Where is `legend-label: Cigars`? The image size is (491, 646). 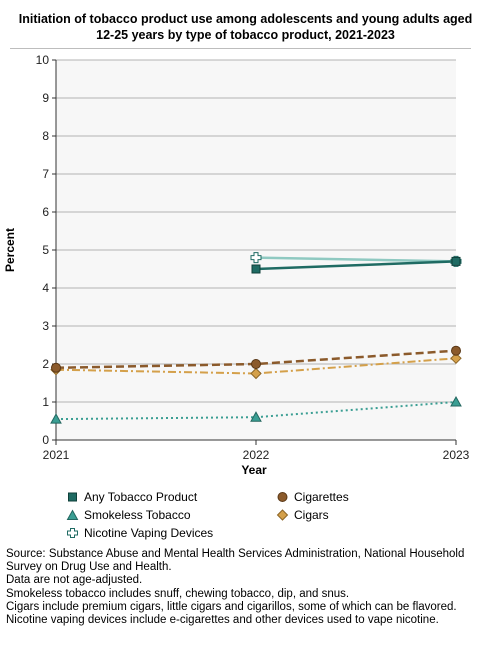
legend-label: Cigars is located at coordinates (311, 515).